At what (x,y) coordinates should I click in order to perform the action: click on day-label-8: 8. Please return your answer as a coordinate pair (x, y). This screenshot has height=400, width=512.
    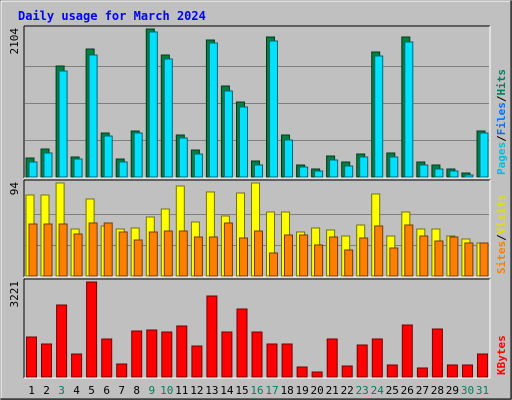
    Looking at the image, I should click on (136, 390).